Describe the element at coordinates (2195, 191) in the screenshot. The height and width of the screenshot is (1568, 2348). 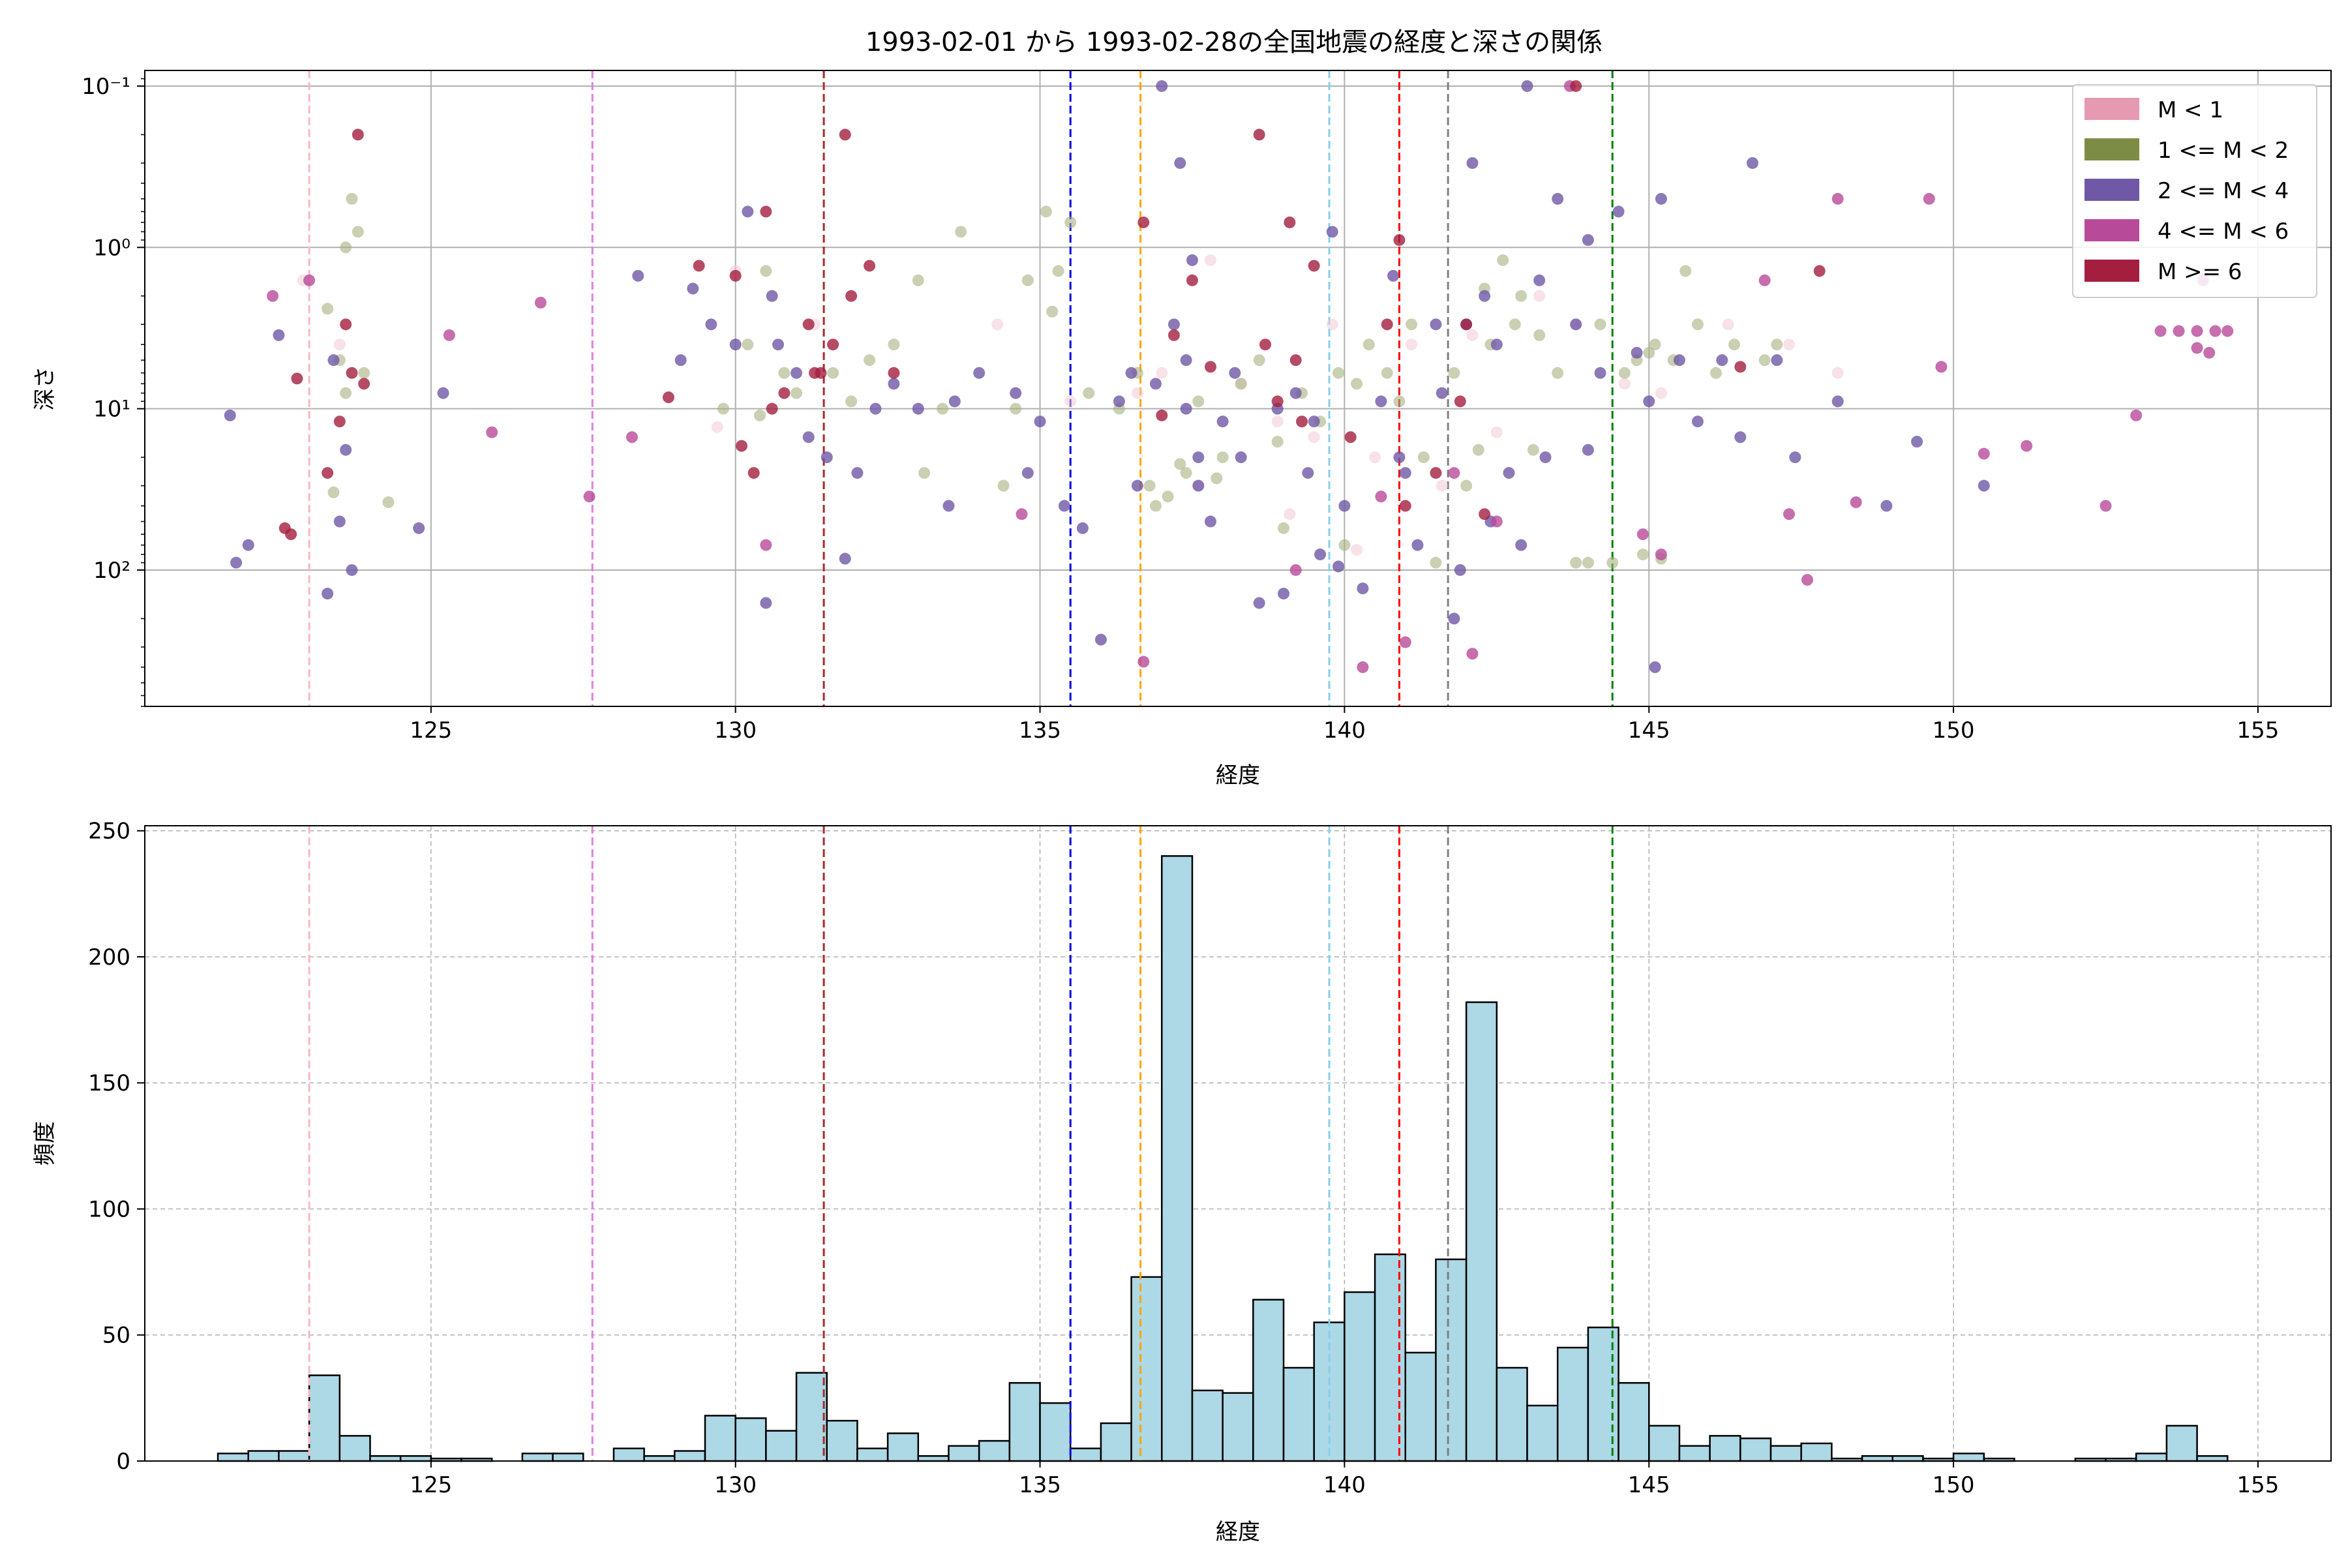
I see `legend-box` at that location.